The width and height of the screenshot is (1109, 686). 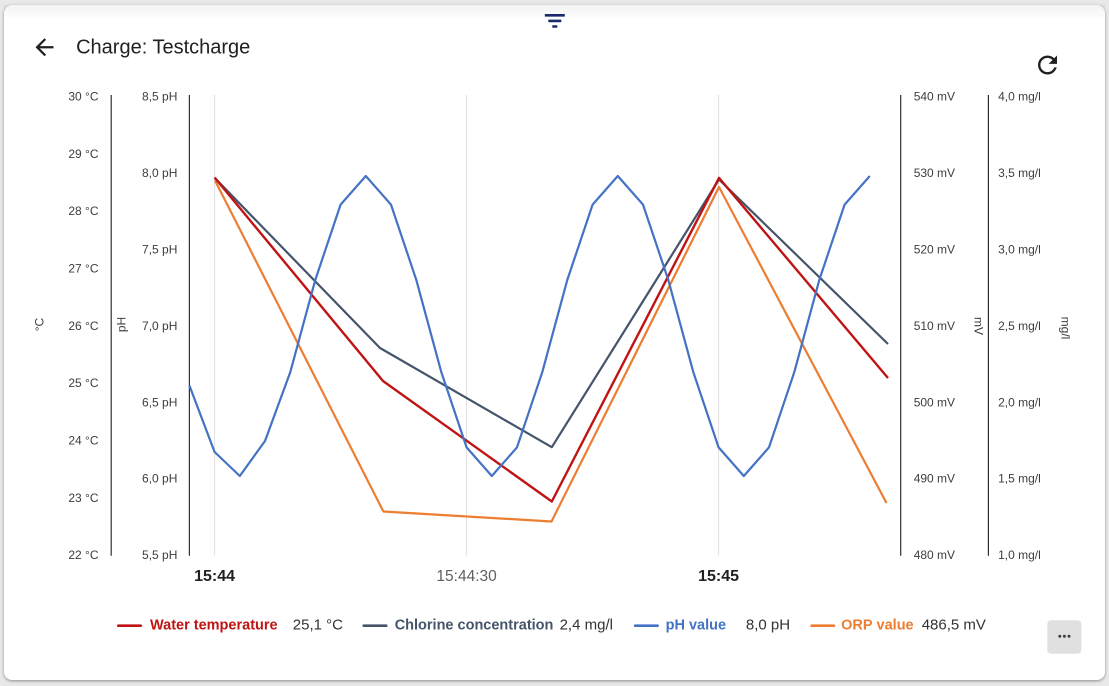 What do you see at coordinates (40, 324) in the screenshot?
I see `svg-text: °C` at bounding box center [40, 324].